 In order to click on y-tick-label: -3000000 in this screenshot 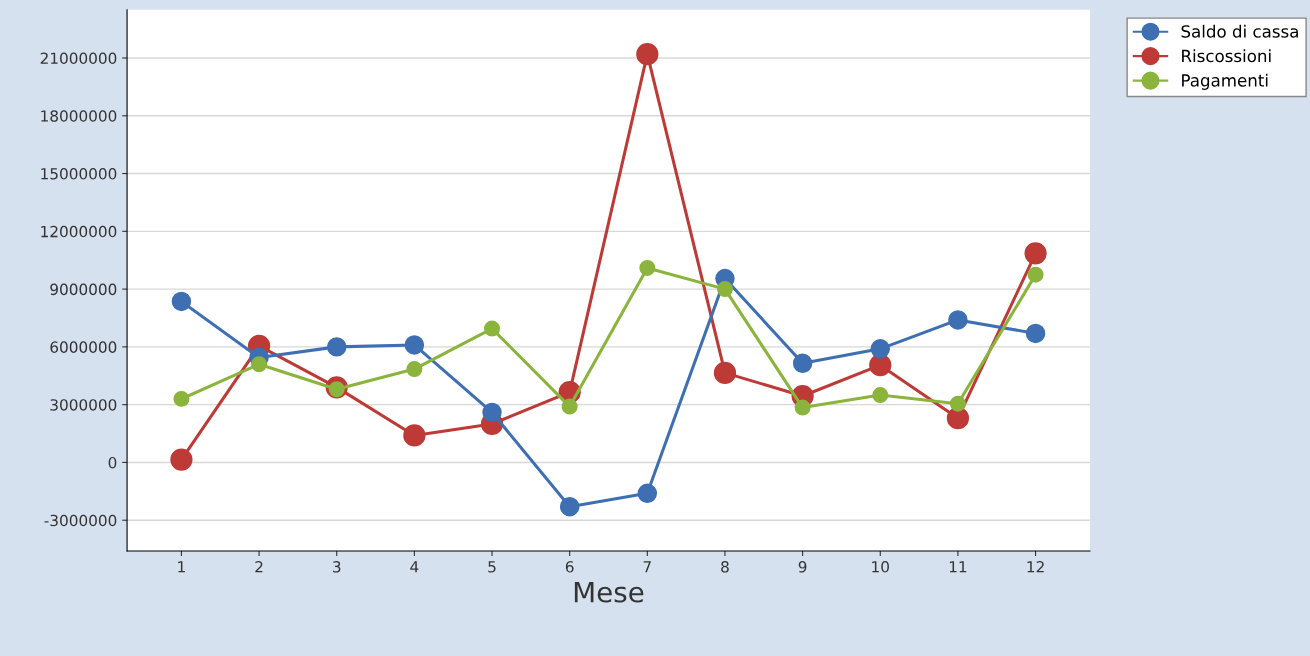, I will do `click(80, 520)`.